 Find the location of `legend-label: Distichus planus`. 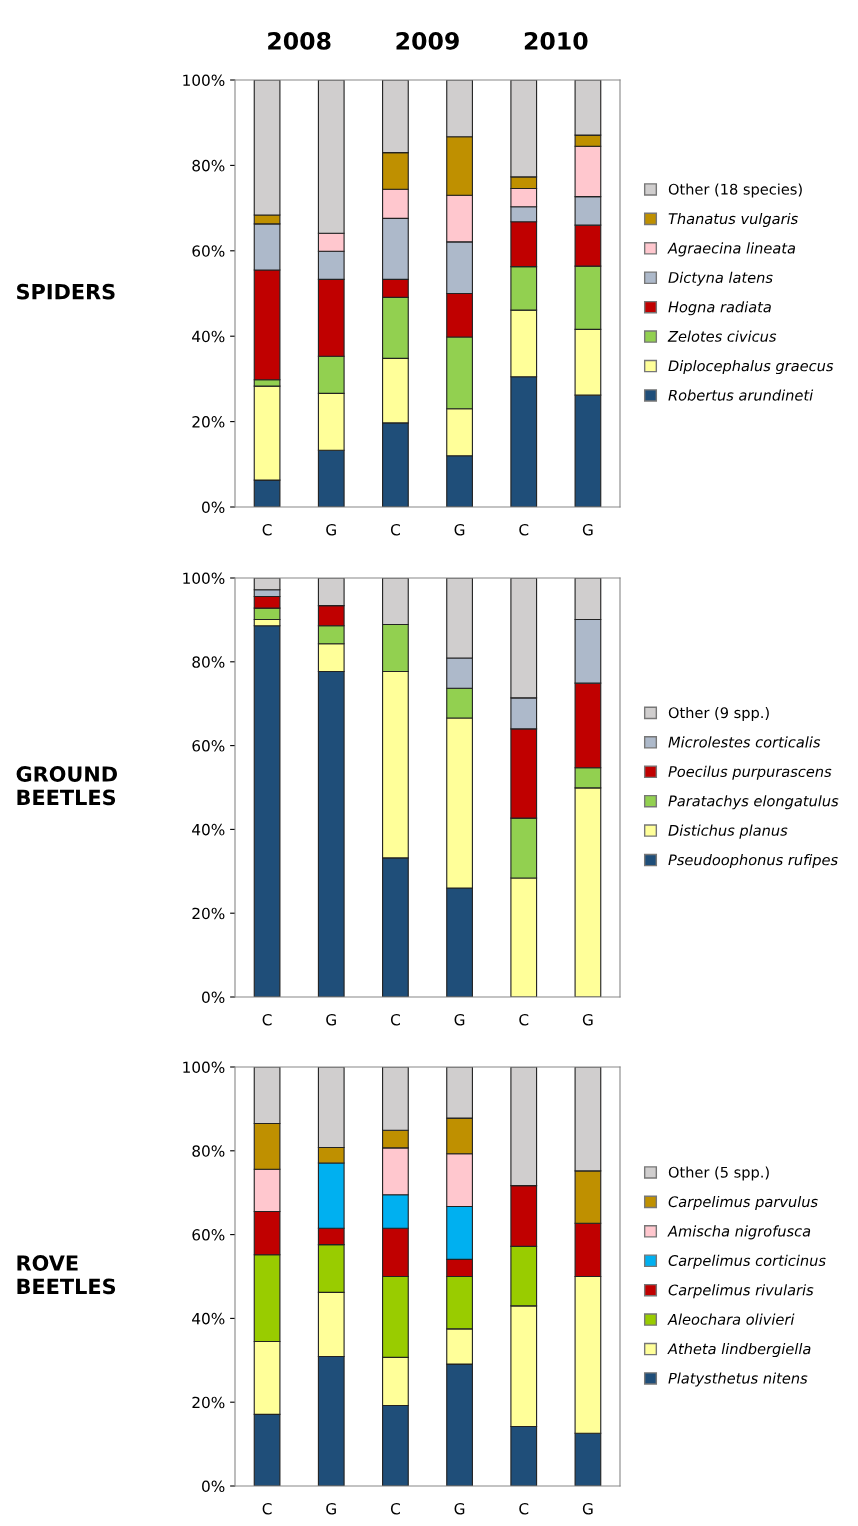

legend-label: Distichus planus is located at coordinates (728, 831).